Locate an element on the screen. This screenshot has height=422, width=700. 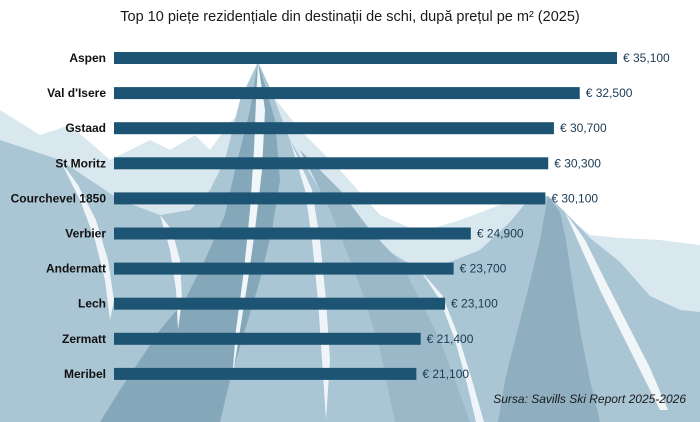
category-label: St Moritz is located at coordinates (80, 163).